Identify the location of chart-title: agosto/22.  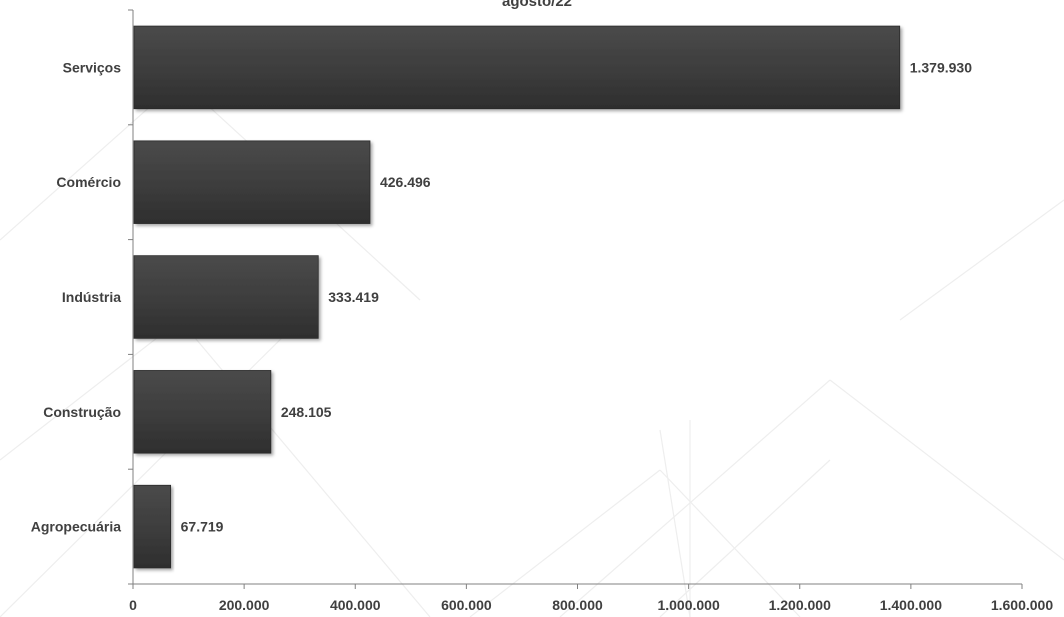
(537, 5).